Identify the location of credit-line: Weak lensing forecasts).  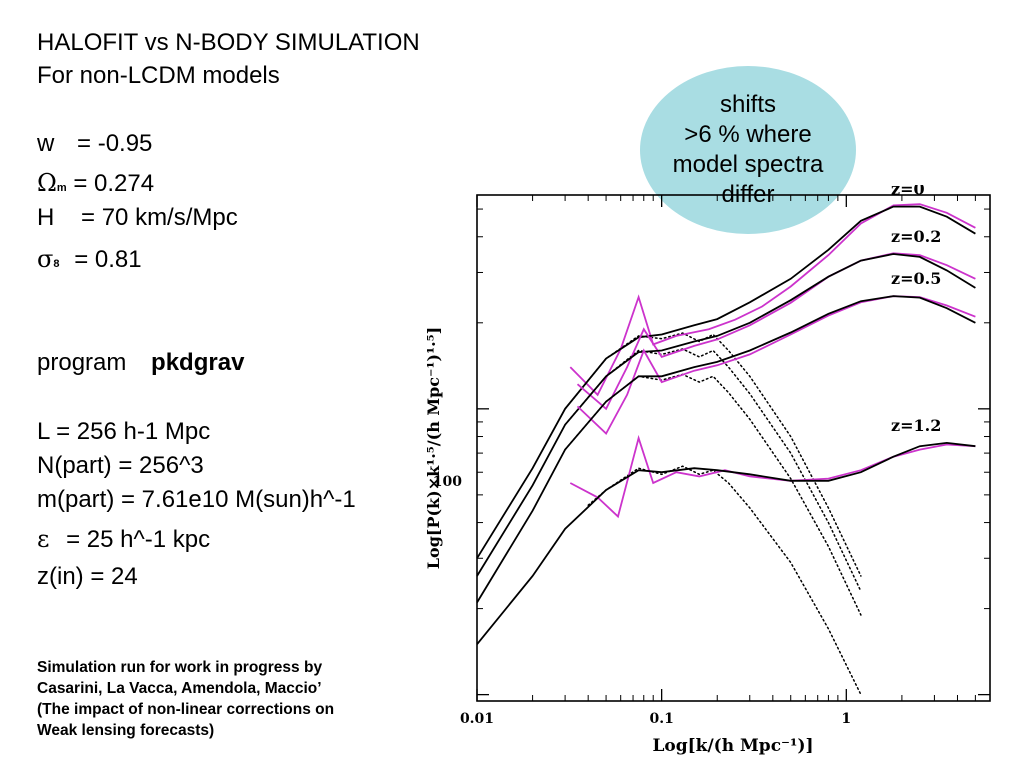
(126, 730).